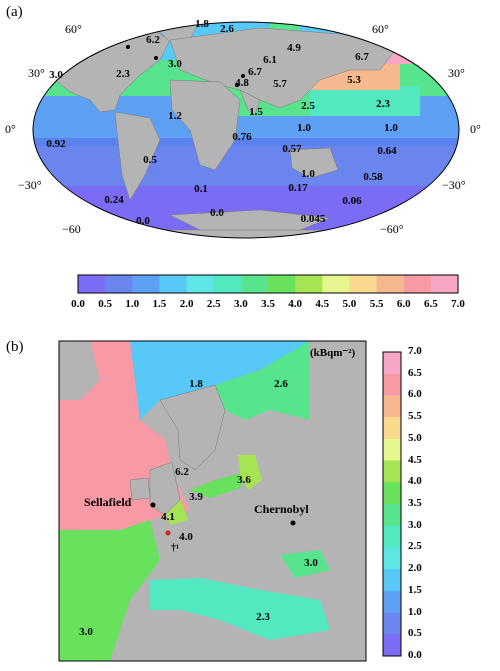  I want to click on colorbar-v-tick: 1.0, so click(415, 611).